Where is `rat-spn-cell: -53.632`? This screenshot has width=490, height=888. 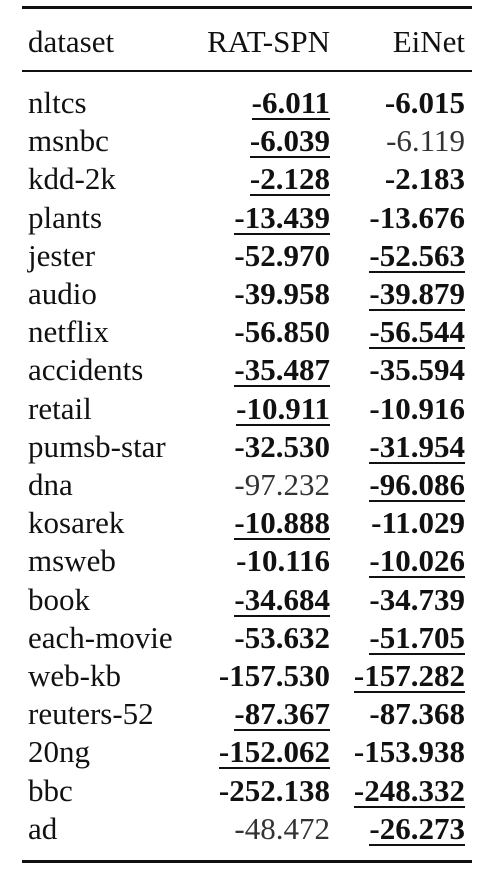
rat-spn-cell: -53.632 is located at coordinates (282, 637).